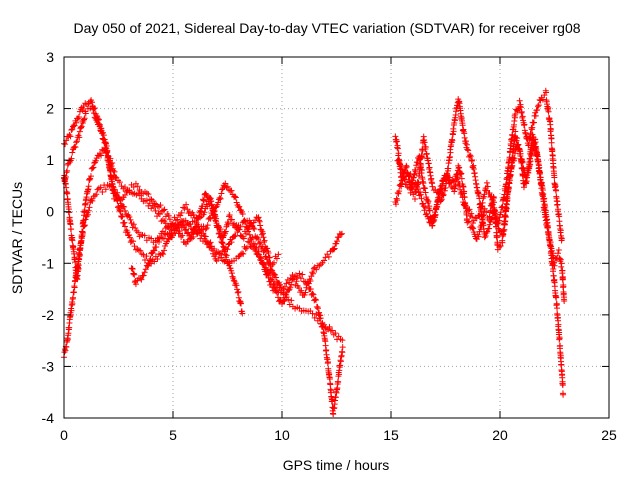  Describe the element at coordinates (50, 160) in the screenshot. I see `y-tick-label: 1` at that location.